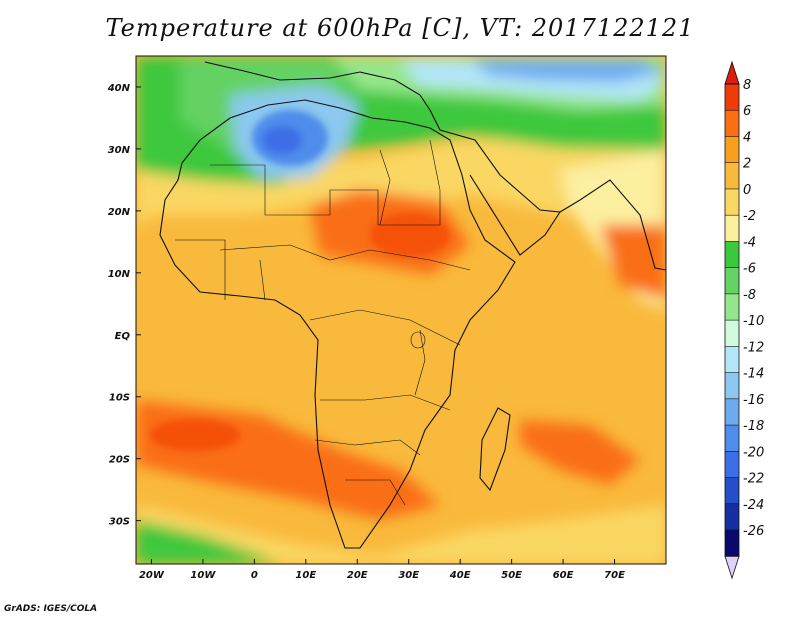 This screenshot has width=800, height=618. What do you see at coordinates (753, 347) in the screenshot?
I see `colorbar-label: -12` at bounding box center [753, 347].